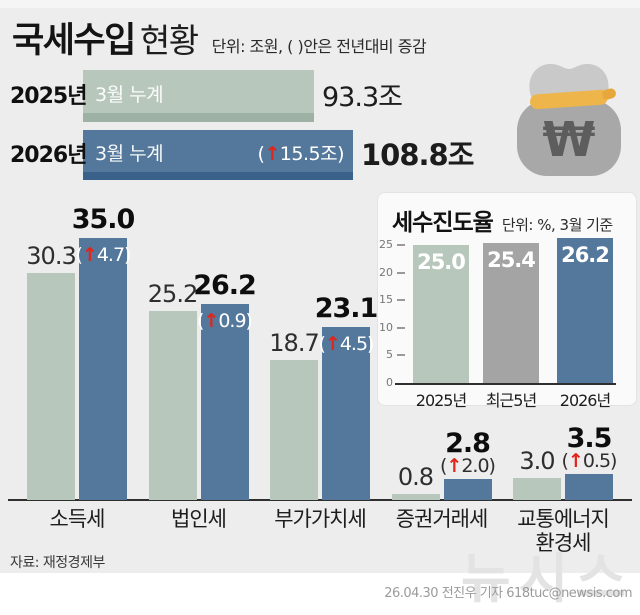 This screenshot has width=640, height=615. Describe the element at coordinates (48, 96) in the screenshot. I see `year-label-2025년: 2025년` at that location.